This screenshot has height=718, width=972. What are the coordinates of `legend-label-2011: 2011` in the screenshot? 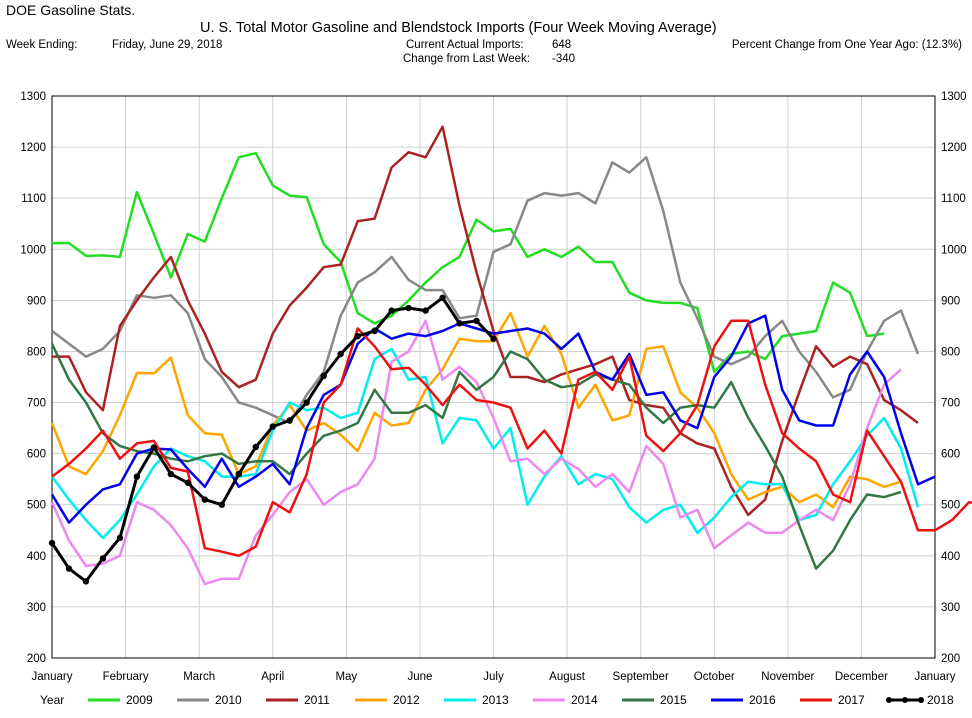 It's located at (317, 700).